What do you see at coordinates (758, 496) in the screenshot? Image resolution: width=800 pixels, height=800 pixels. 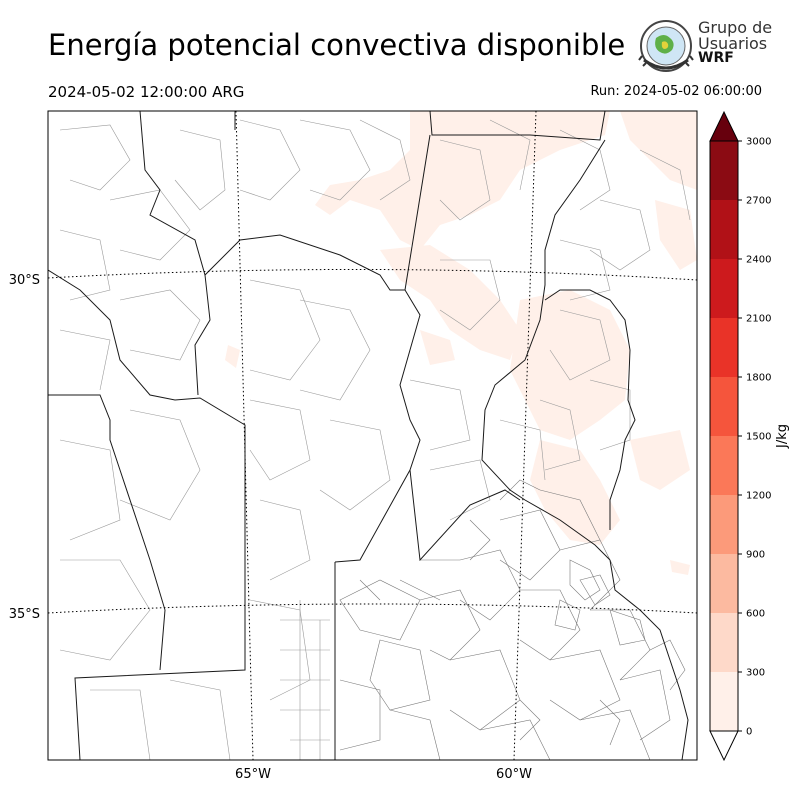 I see `colorbar-tick-label: 1200` at bounding box center [758, 496].